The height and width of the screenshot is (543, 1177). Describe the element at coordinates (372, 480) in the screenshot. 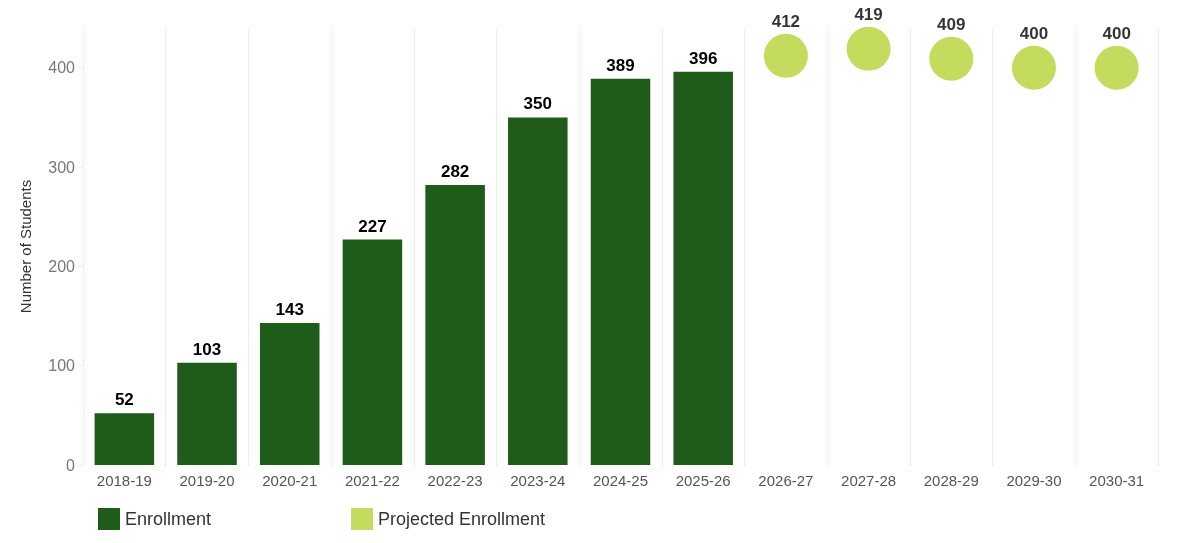

I see `x-tick-label: 2021-22` at that location.